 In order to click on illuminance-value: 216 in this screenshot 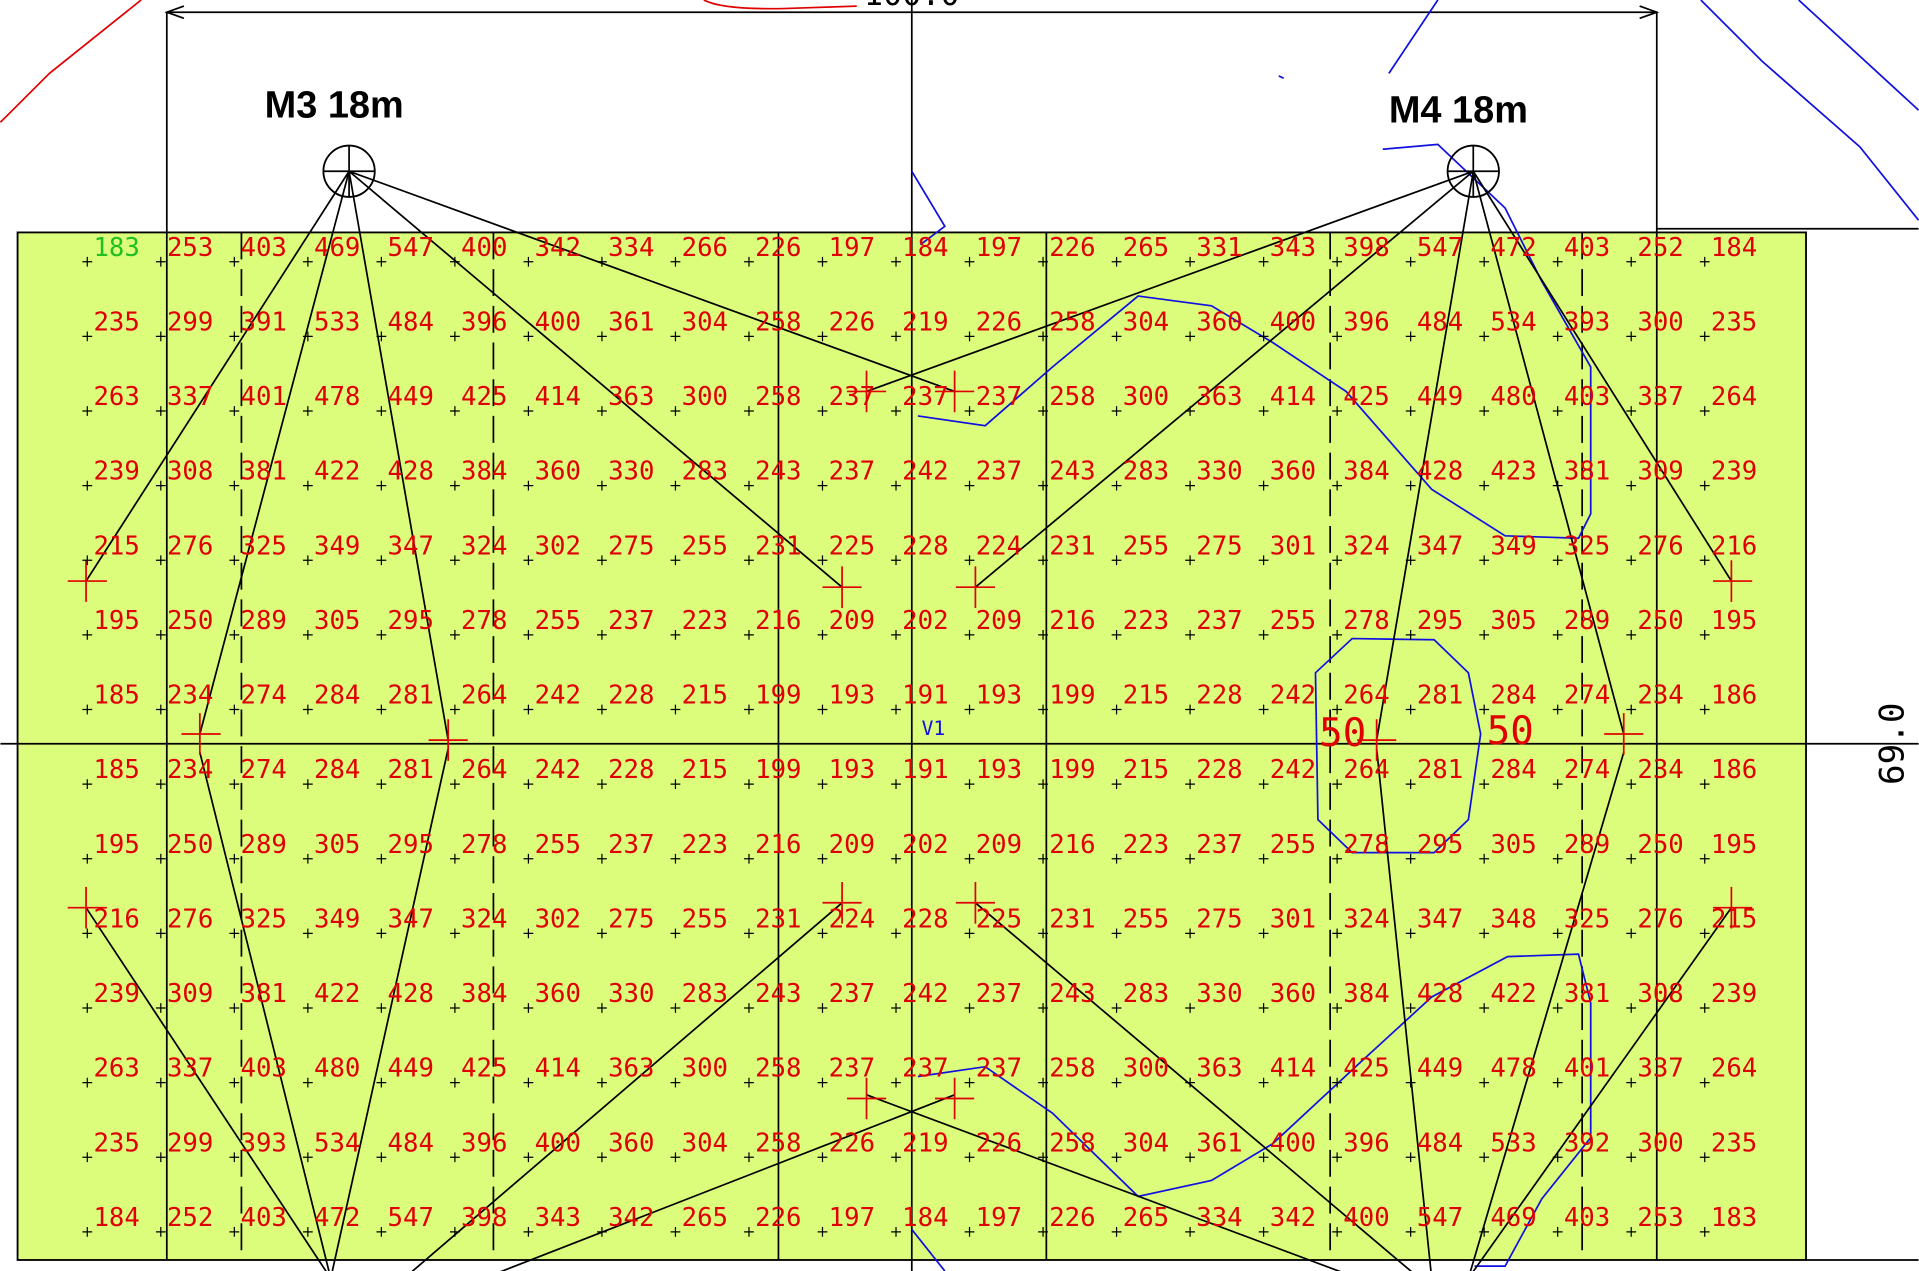, I will do `click(778, 845)`.